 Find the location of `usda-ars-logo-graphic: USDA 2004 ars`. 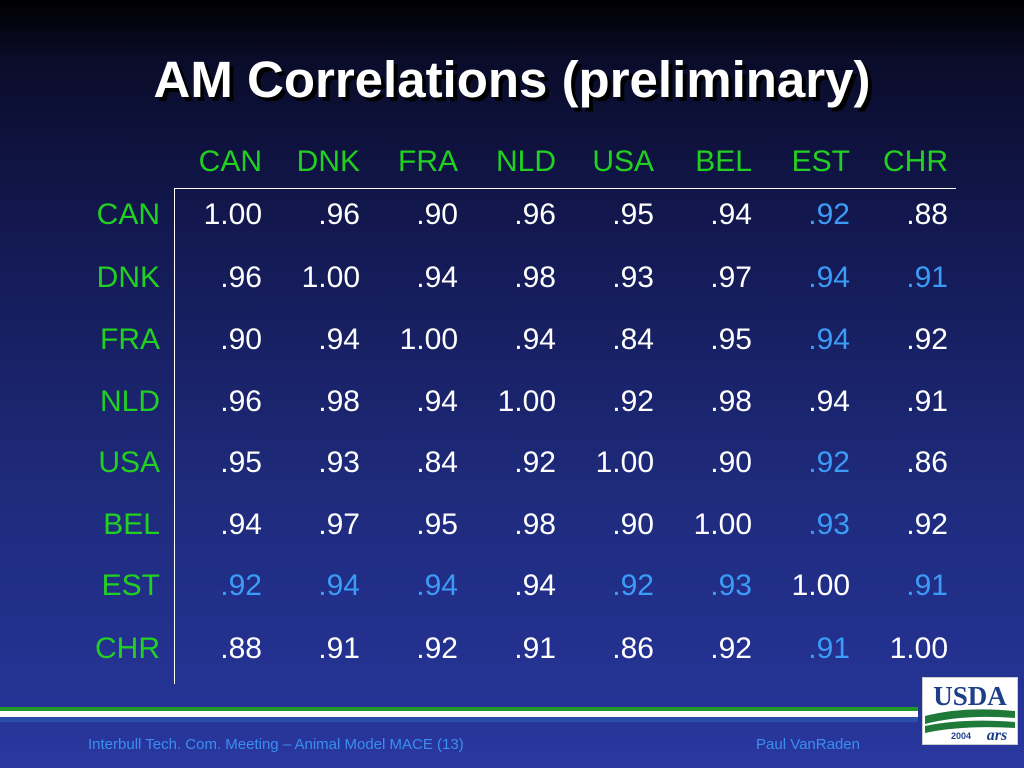

usda-ars-logo-graphic: USDA 2004 ars is located at coordinates (970, 712).